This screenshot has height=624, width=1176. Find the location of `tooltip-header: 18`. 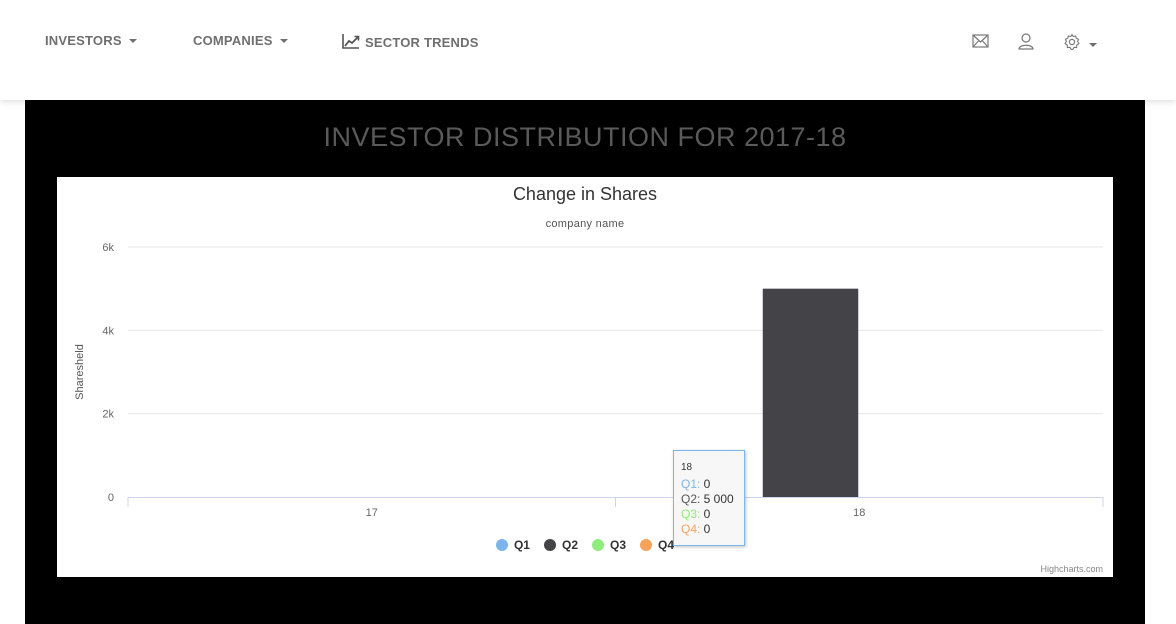

tooltip-header: 18 is located at coordinates (687, 467).